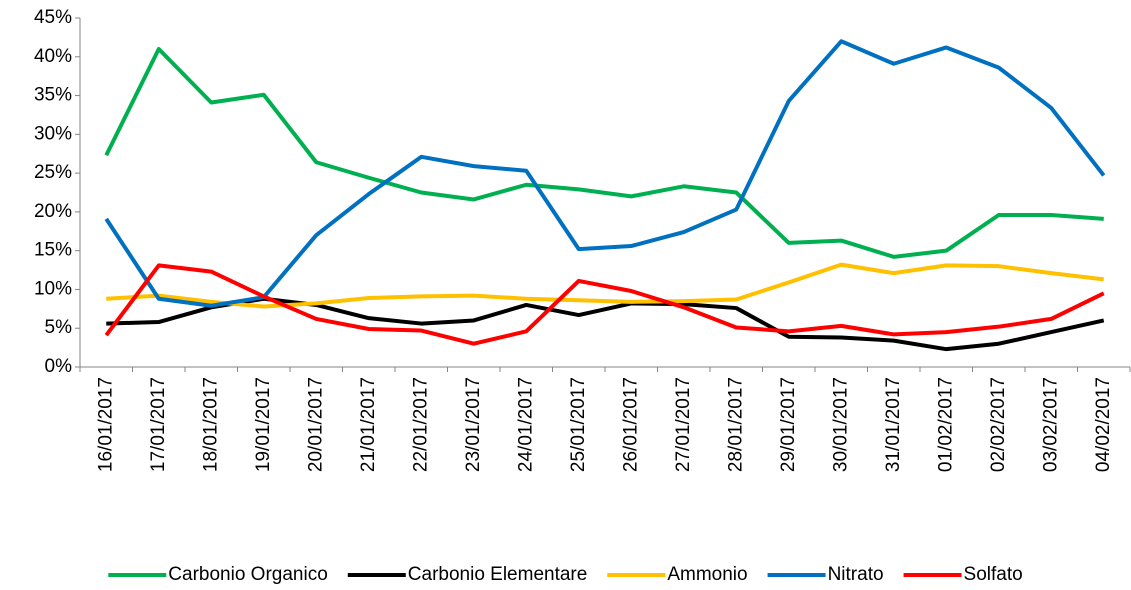  What do you see at coordinates (707, 574) in the screenshot?
I see `legend-label: Ammonio` at bounding box center [707, 574].